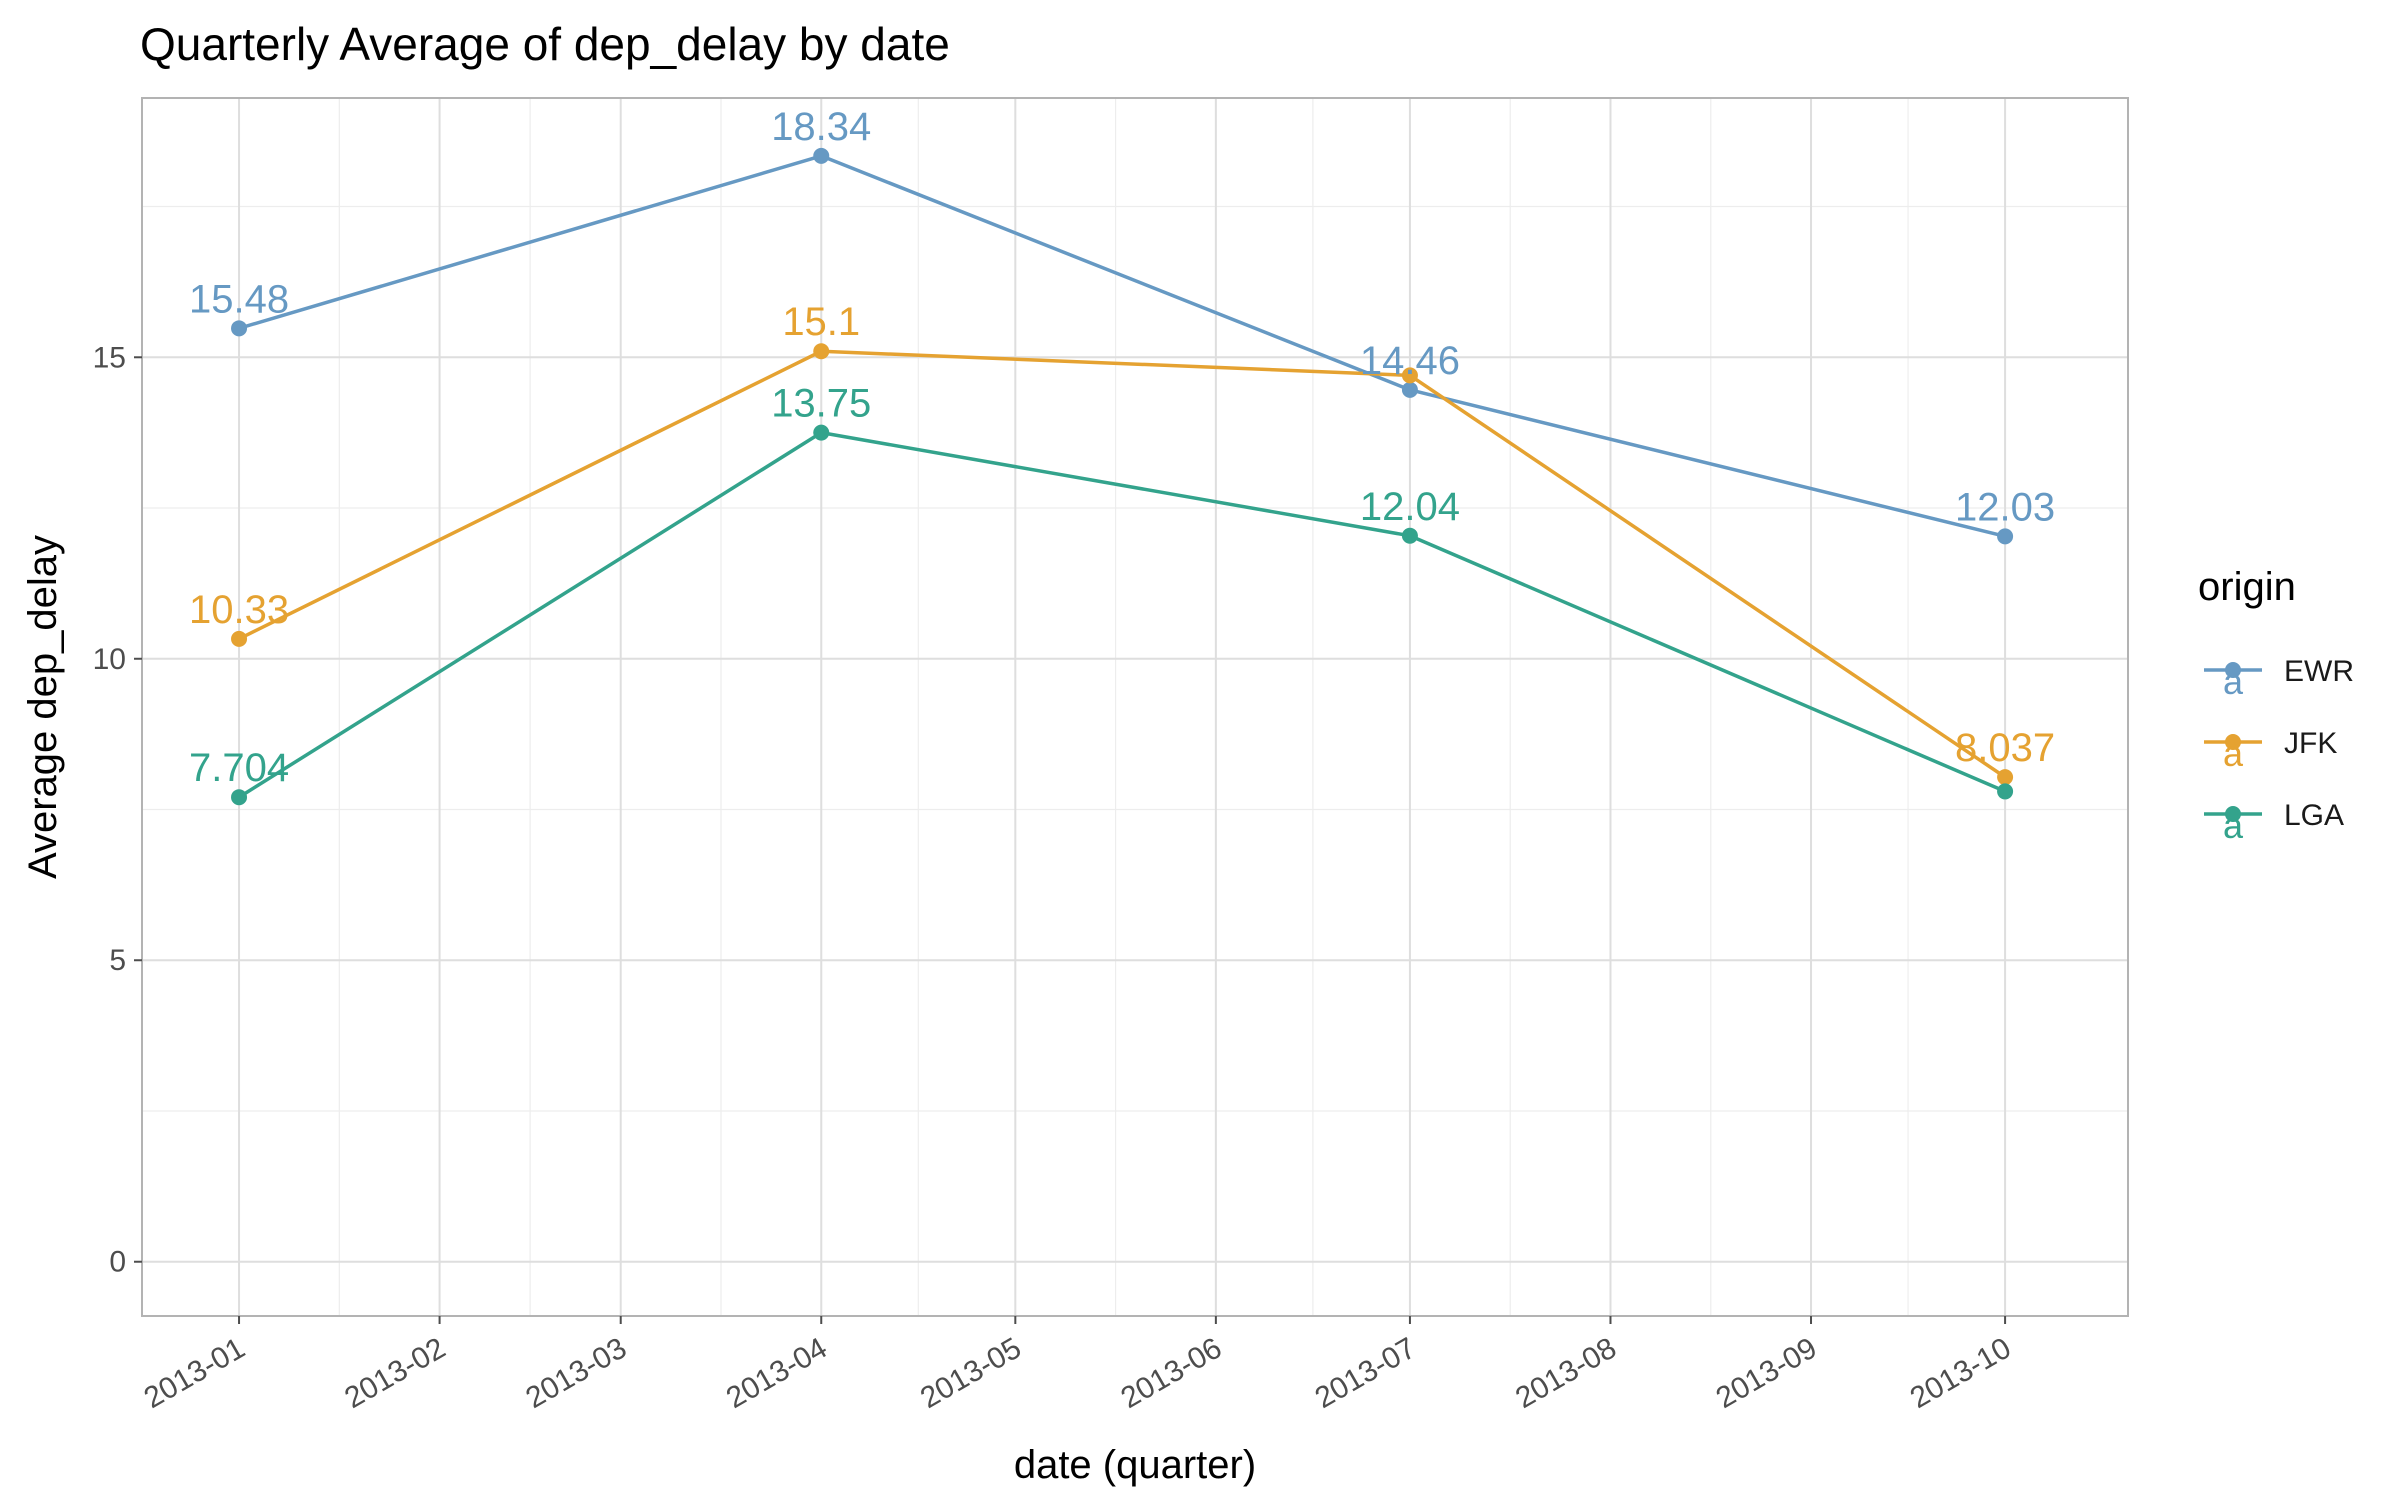 This screenshot has width=2400, height=1500. What do you see at coordinates (395, 1373) in the screenshot?
I see `x-tick-label: 2013-02` at bounding box center [395, 1373].